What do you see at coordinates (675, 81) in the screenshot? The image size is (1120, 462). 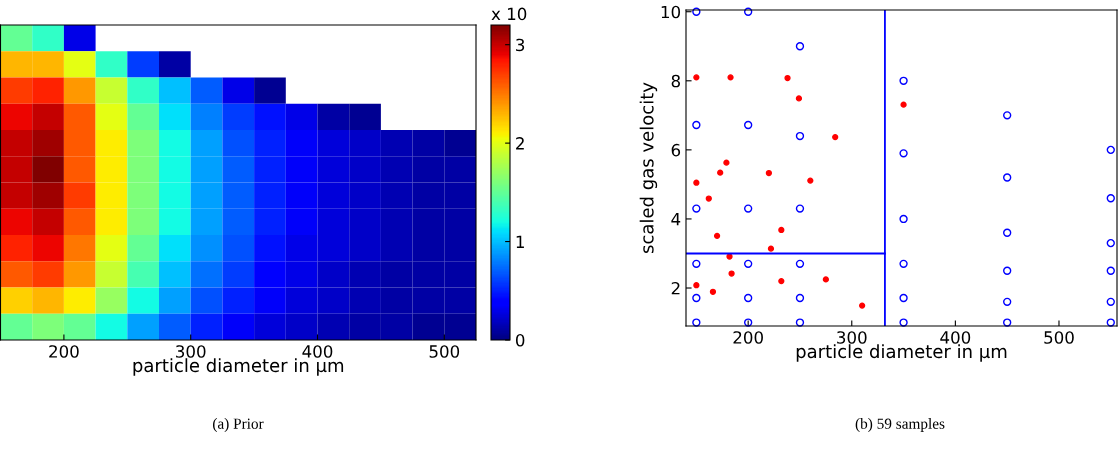 I see `y-tick-label: 8` at bounding box center [675, 81].